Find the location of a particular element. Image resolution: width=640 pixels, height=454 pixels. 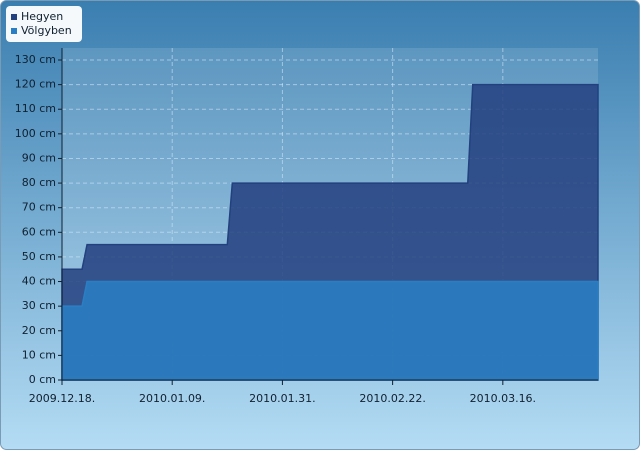

x-tick-label: 2010.03.16. is located at coordinates (503, 398).